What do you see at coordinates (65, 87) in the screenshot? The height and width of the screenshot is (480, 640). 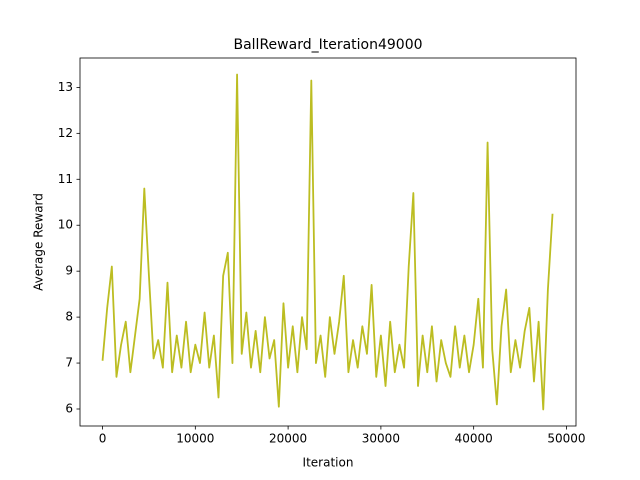 I see `y-tick-label: 13` at bounding box center [65, 87].